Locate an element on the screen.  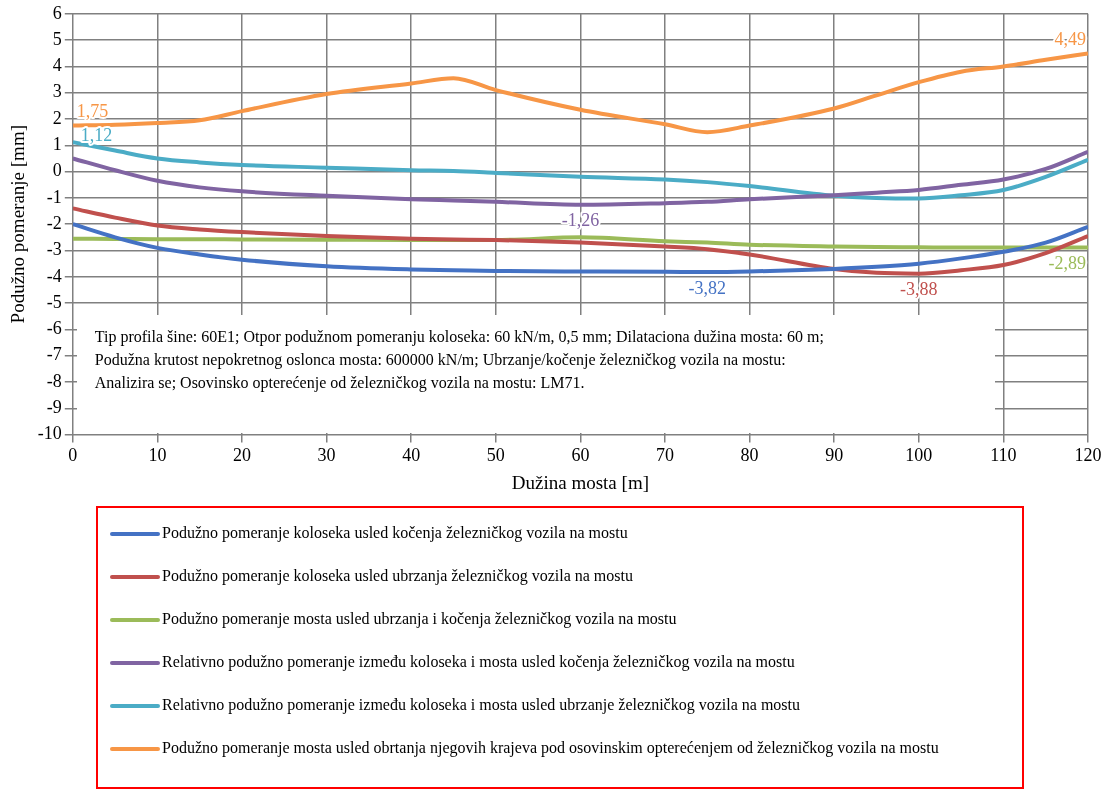
legend-label: Relativno podužno pomeranje između koloseka i mosta usled kočenja železničkog vozila na mostu is located at coordinates (478, 662).